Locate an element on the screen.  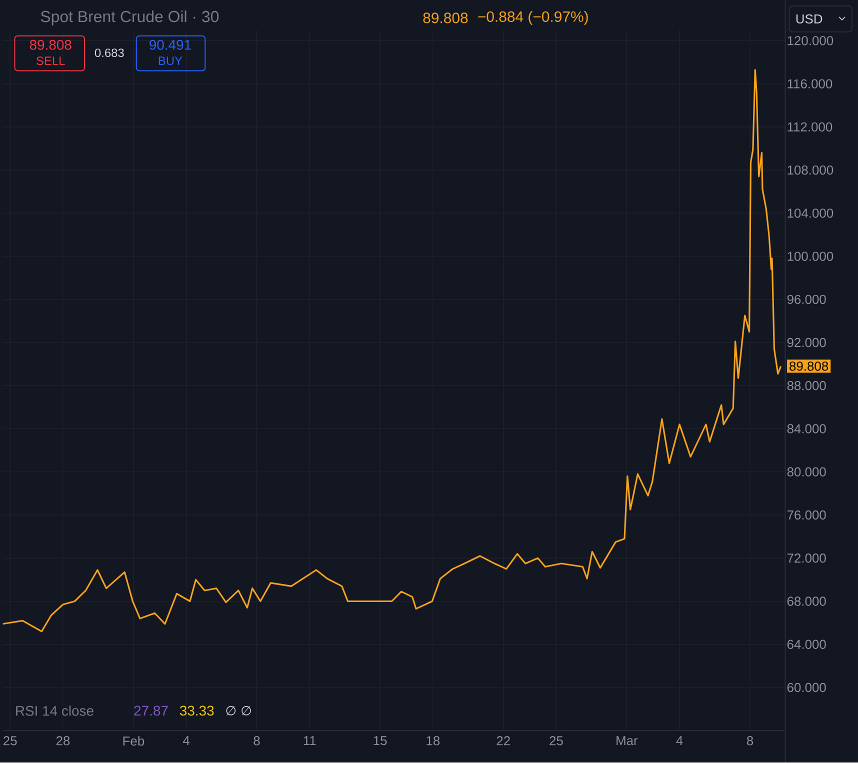
y-tick-label: 112.000 is located at coordinates (810, 127).